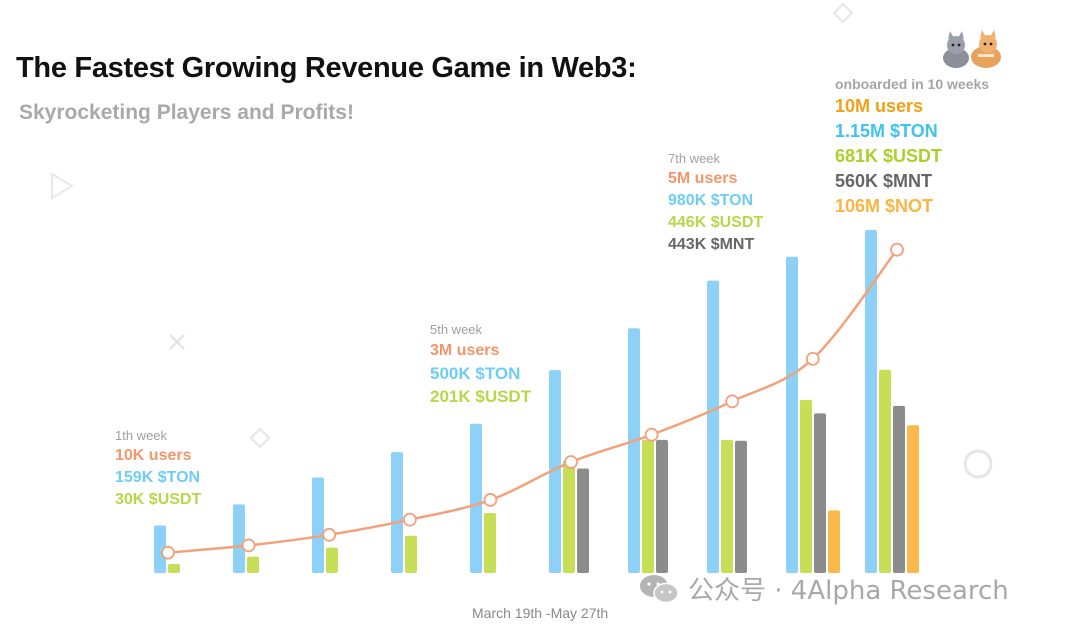 This screenshot has height=630, width=1080. Describe the element at coordinates (897, 249) in the screenshot. I see `users-point-week10` at that location.